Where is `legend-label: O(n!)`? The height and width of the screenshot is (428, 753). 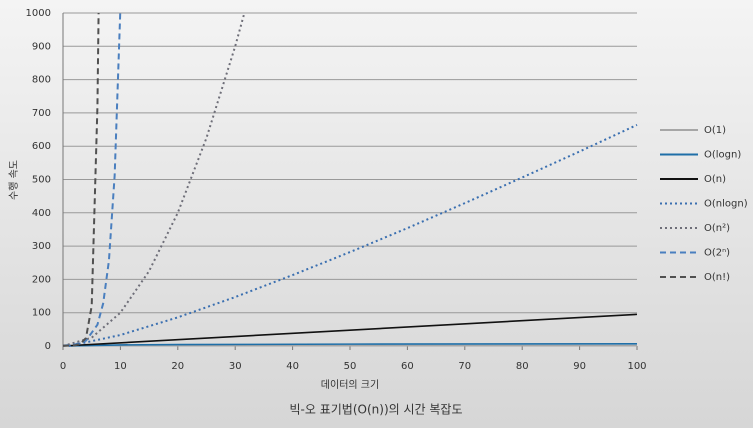
legend-label: O(n!) is located at coordinates (717, 277).